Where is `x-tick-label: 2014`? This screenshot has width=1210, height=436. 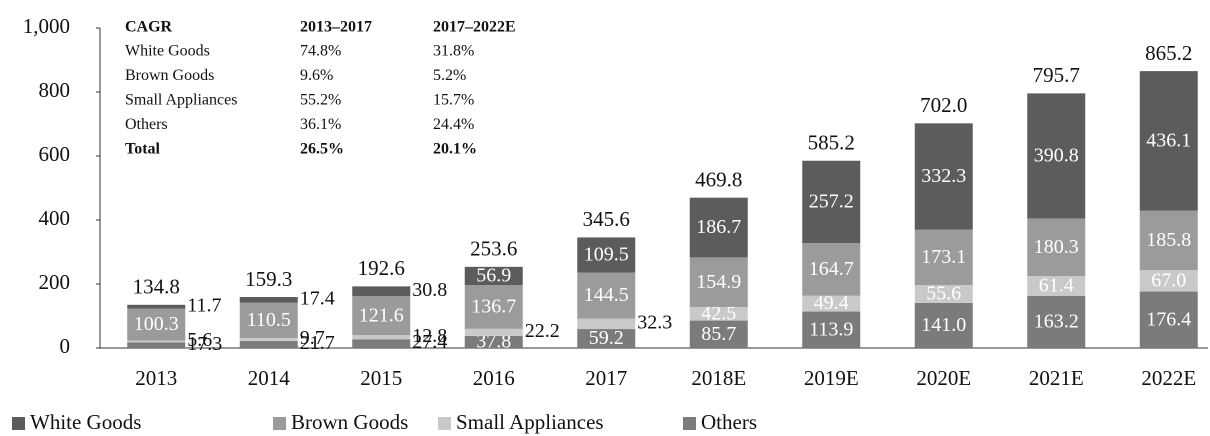 x-tick-label: 2014 is located at coordinates (269, 378).